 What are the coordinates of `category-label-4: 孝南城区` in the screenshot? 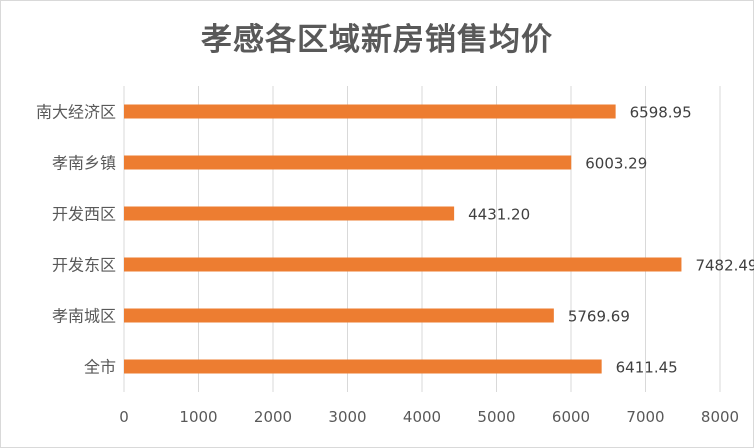 It's located at (84, 316).